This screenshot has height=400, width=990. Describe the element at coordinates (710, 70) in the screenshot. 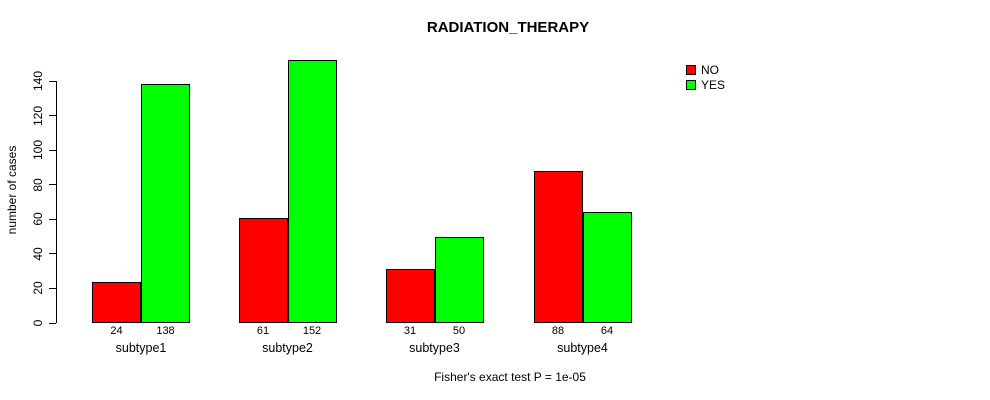

I see `legend-label-no: NO` at that location.